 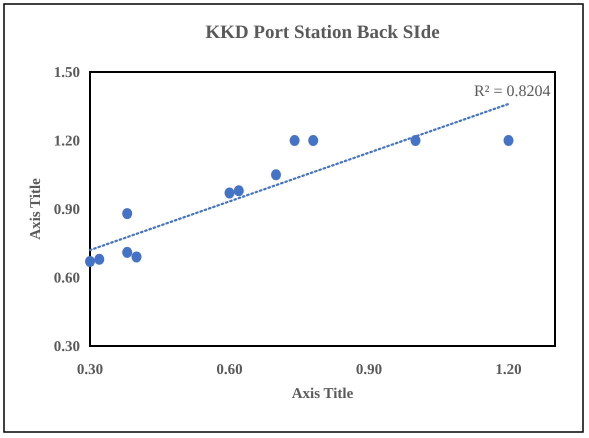 I want to click on y-tick-label: 1.50, so click(x=67, y=73).